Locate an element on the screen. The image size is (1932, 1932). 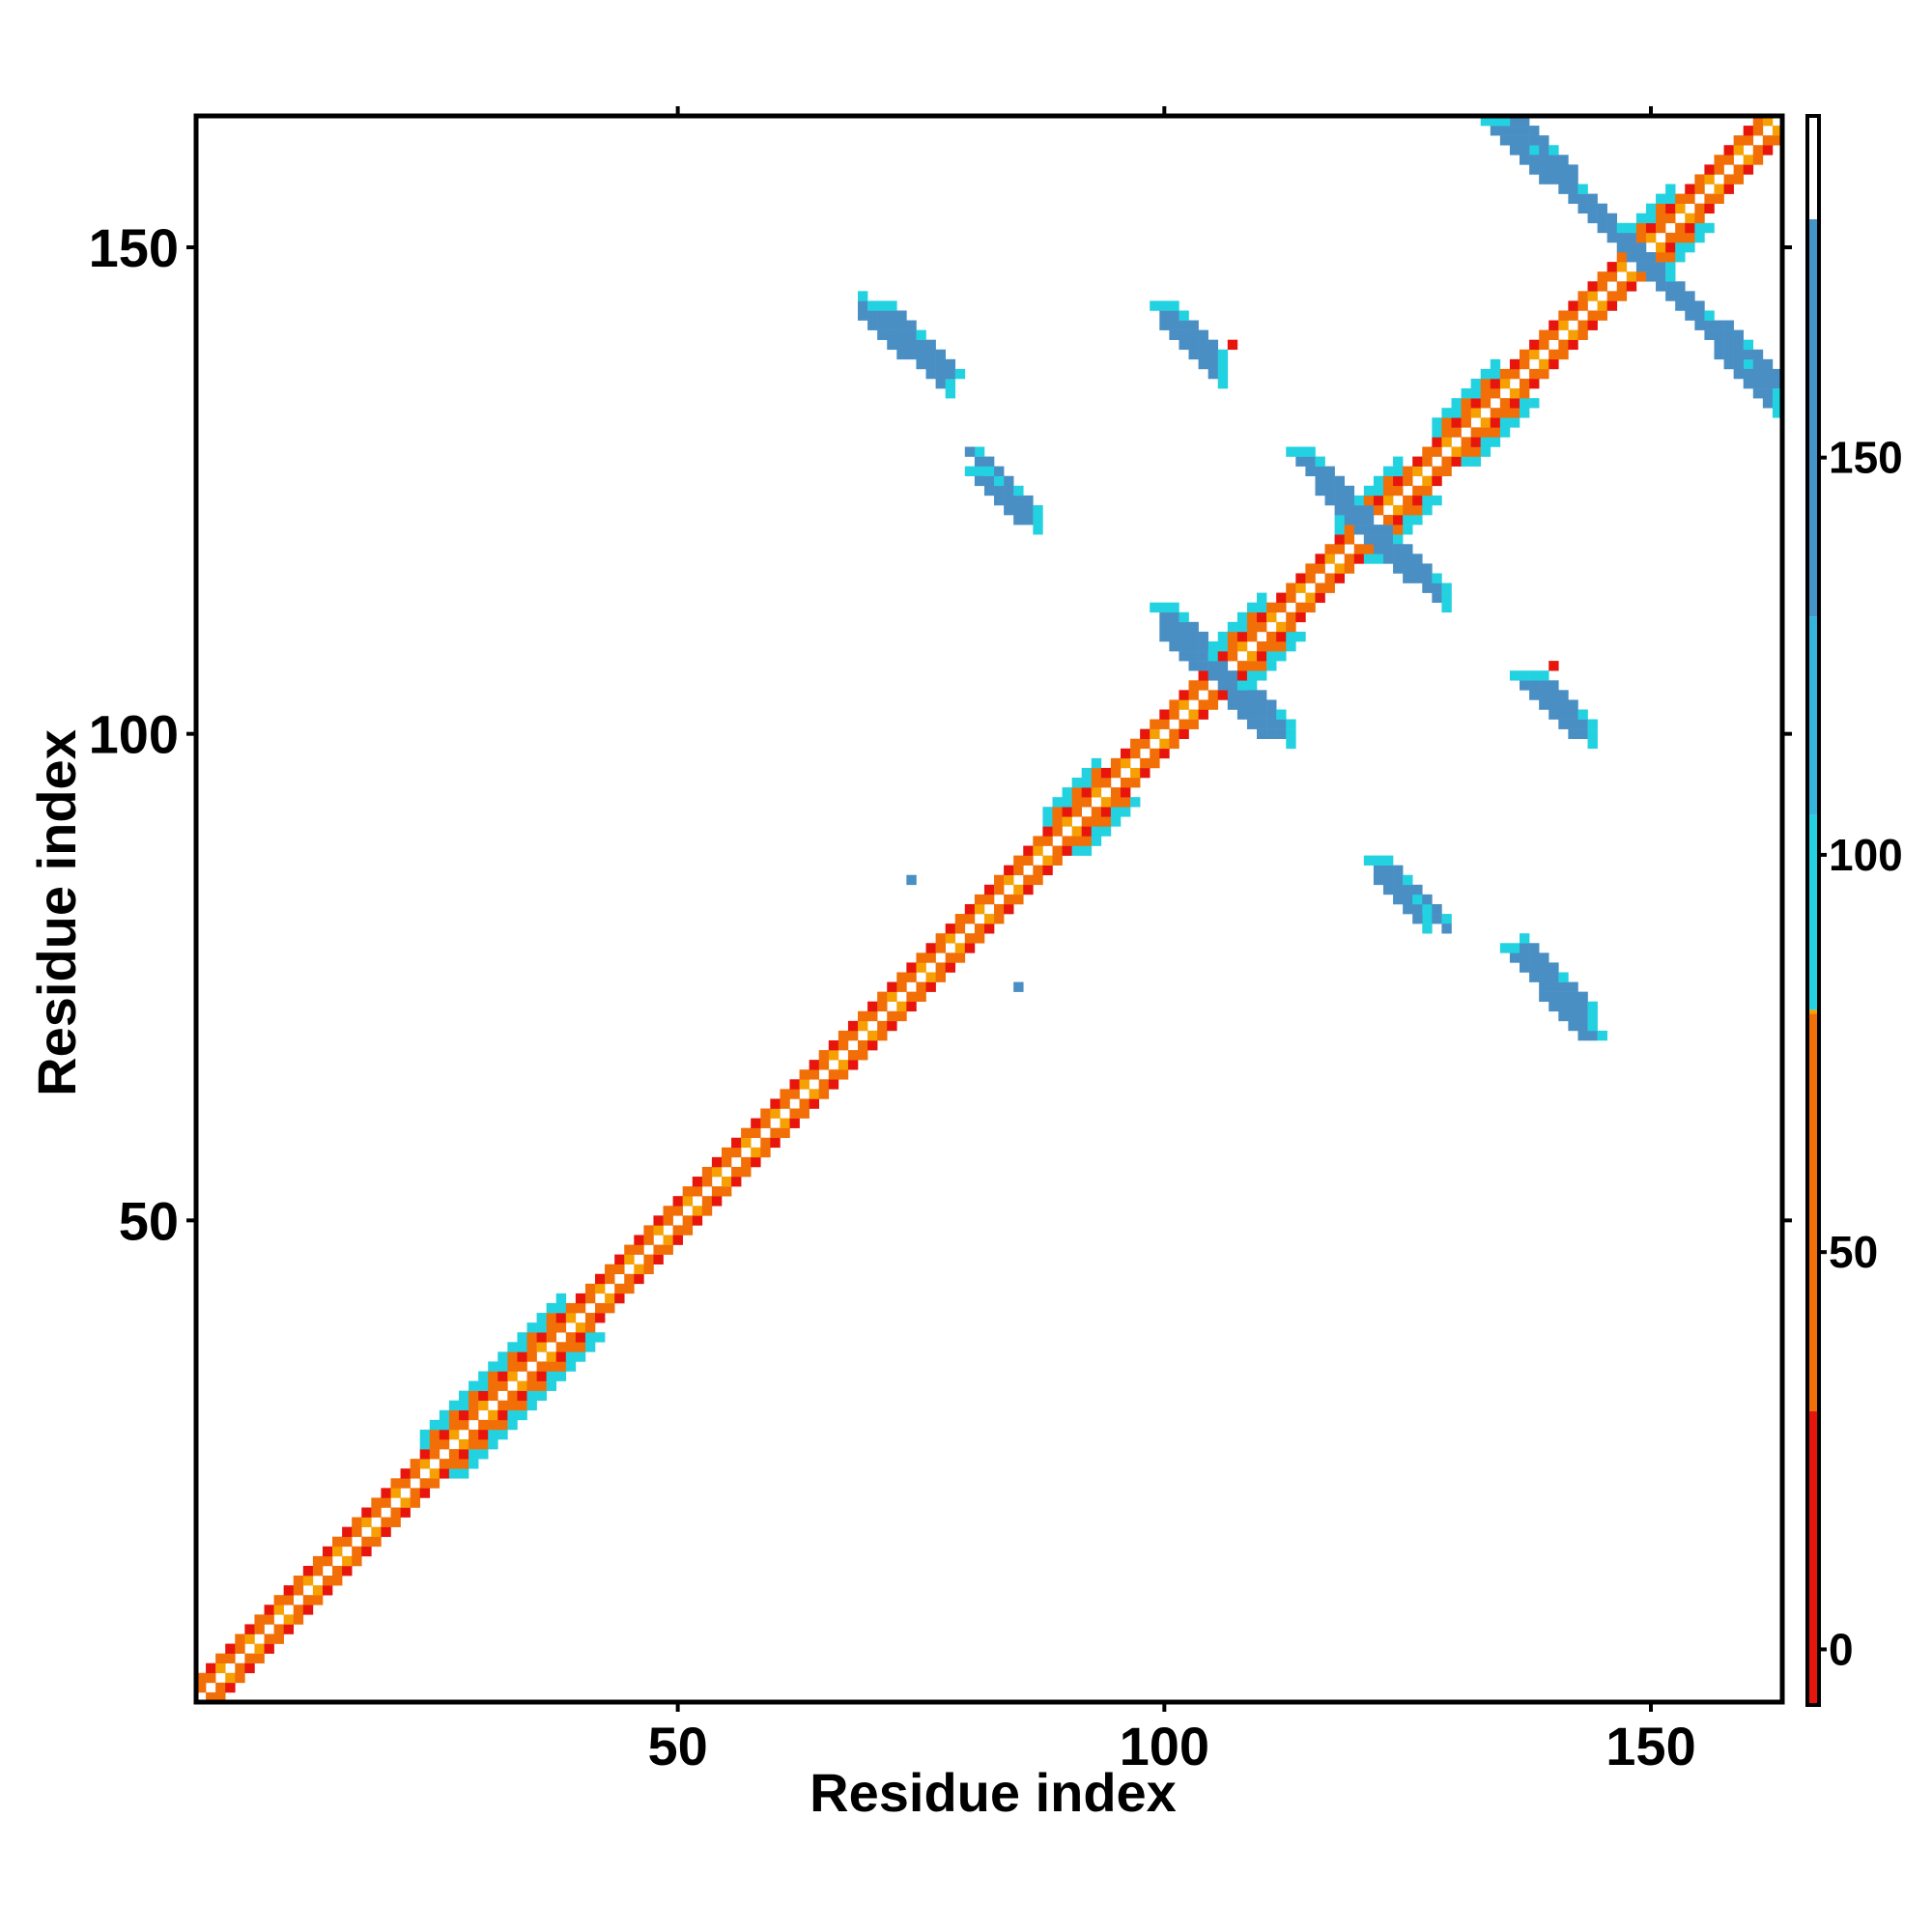
y-tick-label: 150 is located at coordinates (134, 248).